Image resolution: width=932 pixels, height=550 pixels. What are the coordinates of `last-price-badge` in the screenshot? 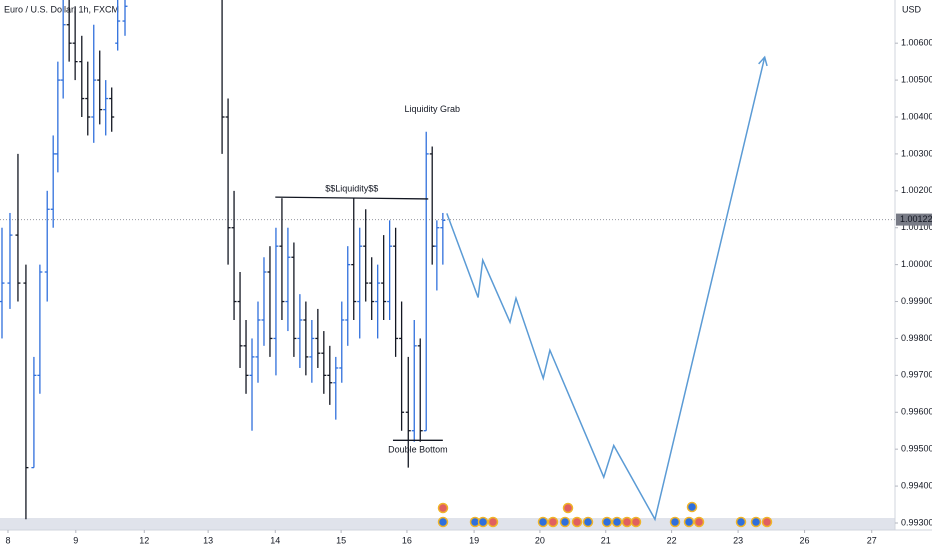 It's located at (914, 219).